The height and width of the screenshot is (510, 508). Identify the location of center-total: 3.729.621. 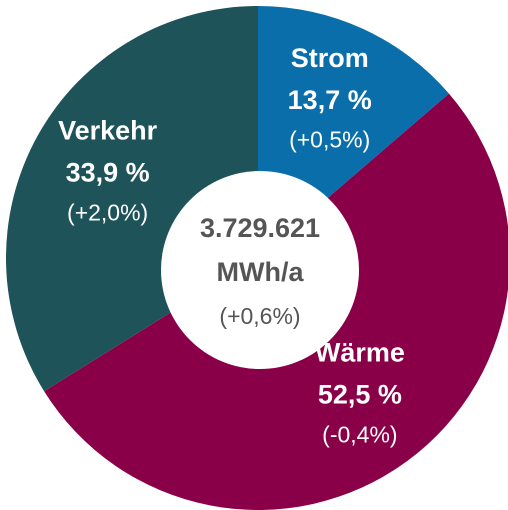
(260, 228).